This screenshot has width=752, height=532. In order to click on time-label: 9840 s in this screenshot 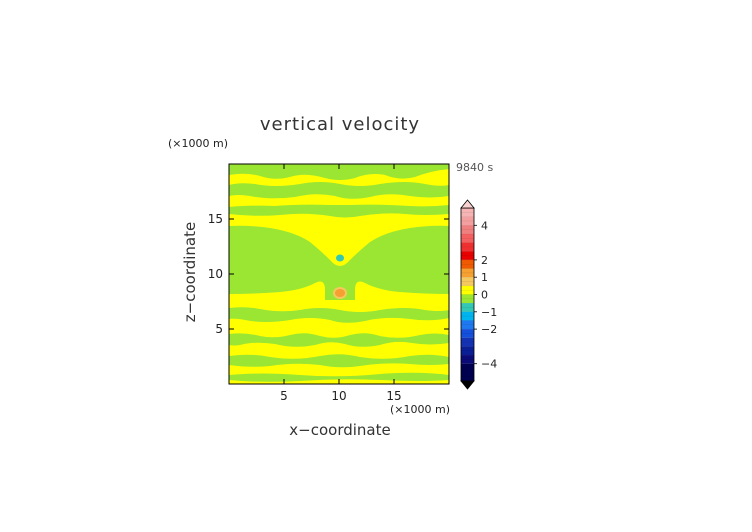, I will do `click(475, 167)`.